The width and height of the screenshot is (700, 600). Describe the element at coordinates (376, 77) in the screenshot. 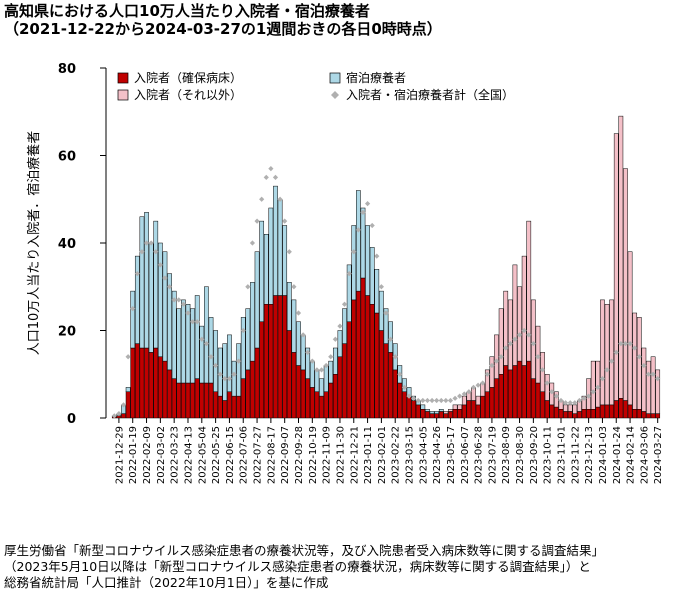

I see `legend-label: 宿泊療養者` at that location.